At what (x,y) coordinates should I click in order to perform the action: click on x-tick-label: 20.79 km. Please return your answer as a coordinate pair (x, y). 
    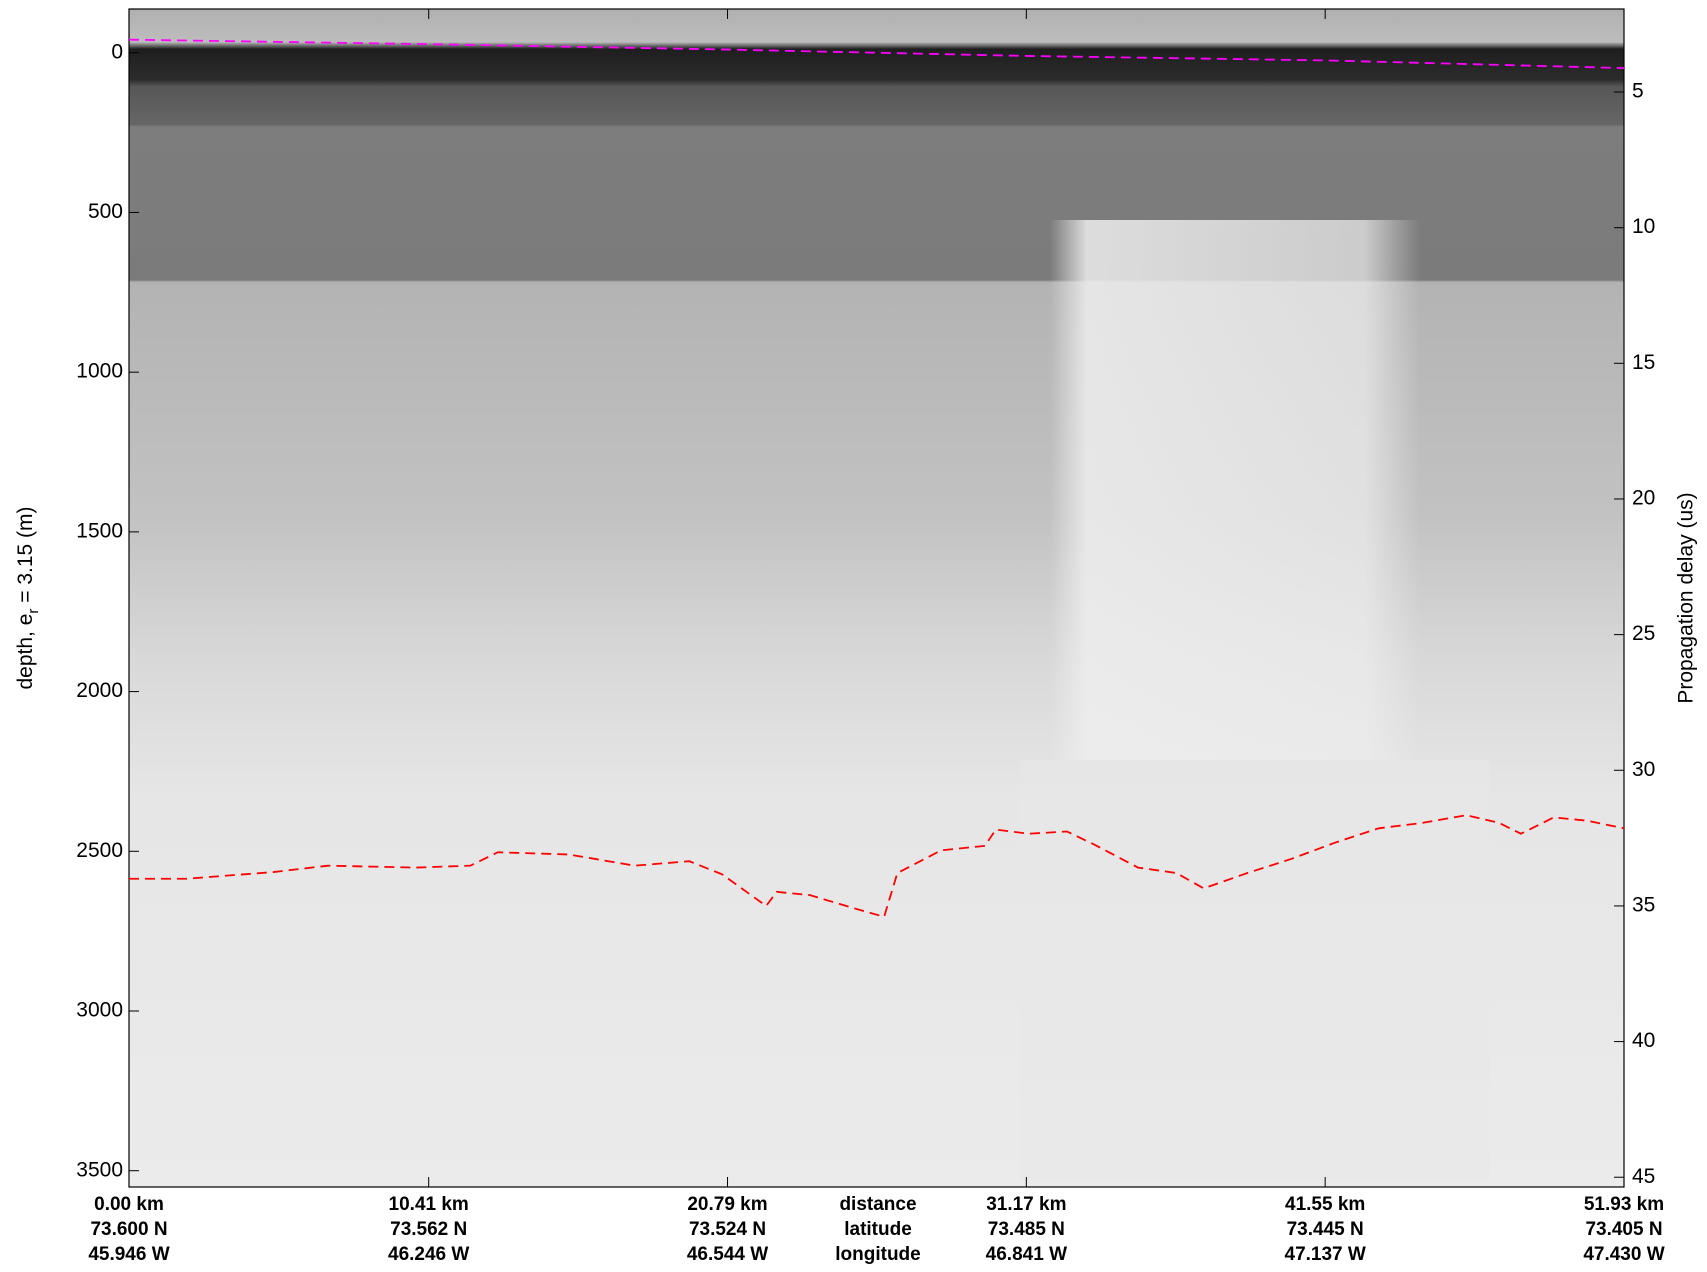
    Looking at the image, I should click on (727, 1204).